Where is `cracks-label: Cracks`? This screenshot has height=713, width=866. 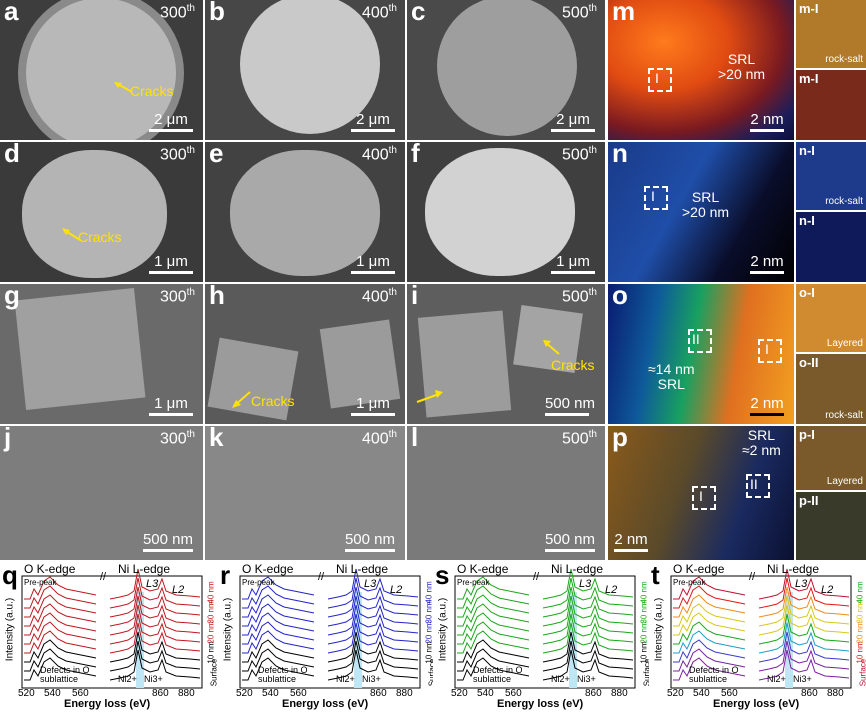
cracks-label: Cracks is located at coordinates (152, 91).